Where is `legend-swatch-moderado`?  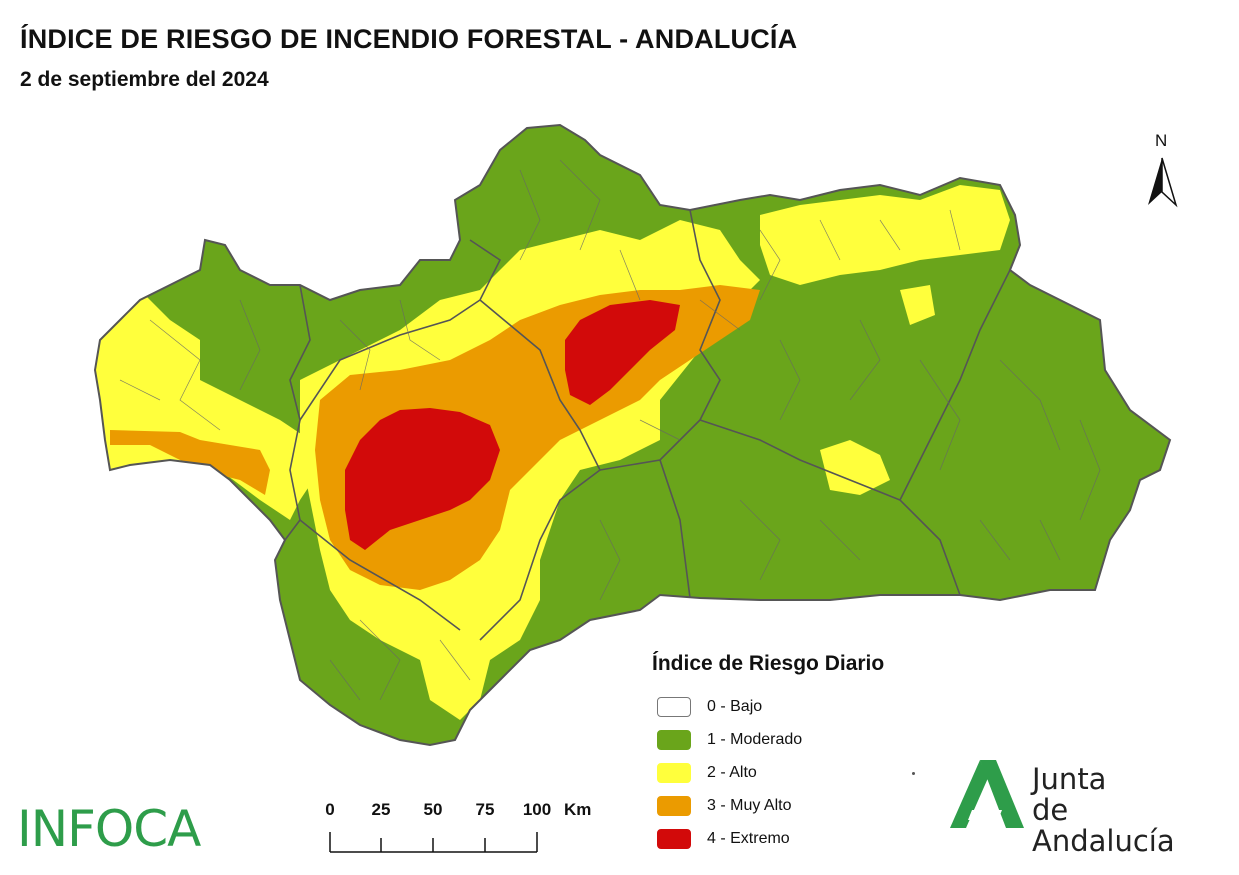
legend-swatch-moderado is located at coordinates (674, 739).